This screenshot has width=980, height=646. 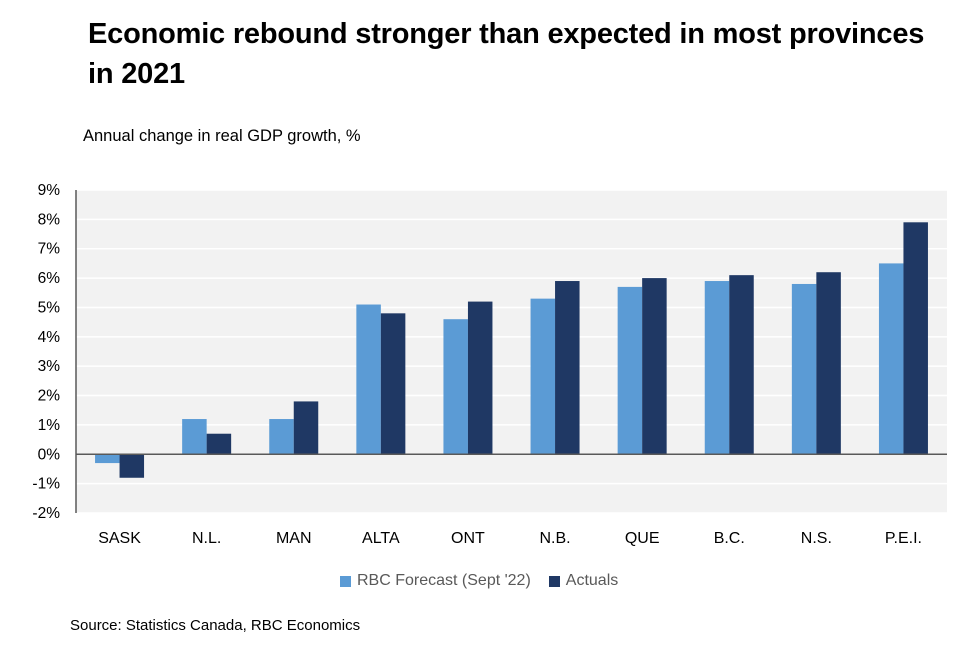 I want to click on legend-label-actuals: Actuals, so click(x=592, y=580).